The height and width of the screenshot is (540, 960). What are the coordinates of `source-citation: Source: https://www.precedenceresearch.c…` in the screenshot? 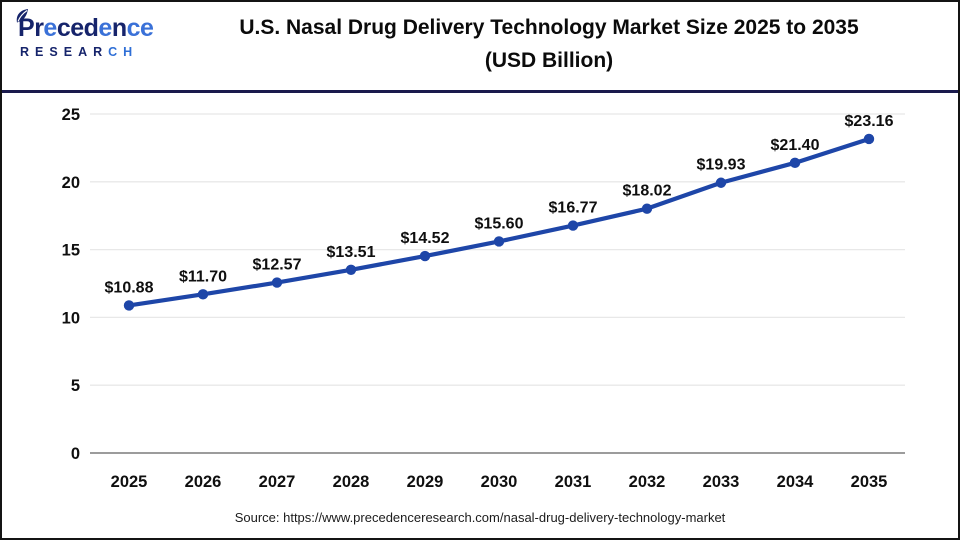 It's located at (480, 517).